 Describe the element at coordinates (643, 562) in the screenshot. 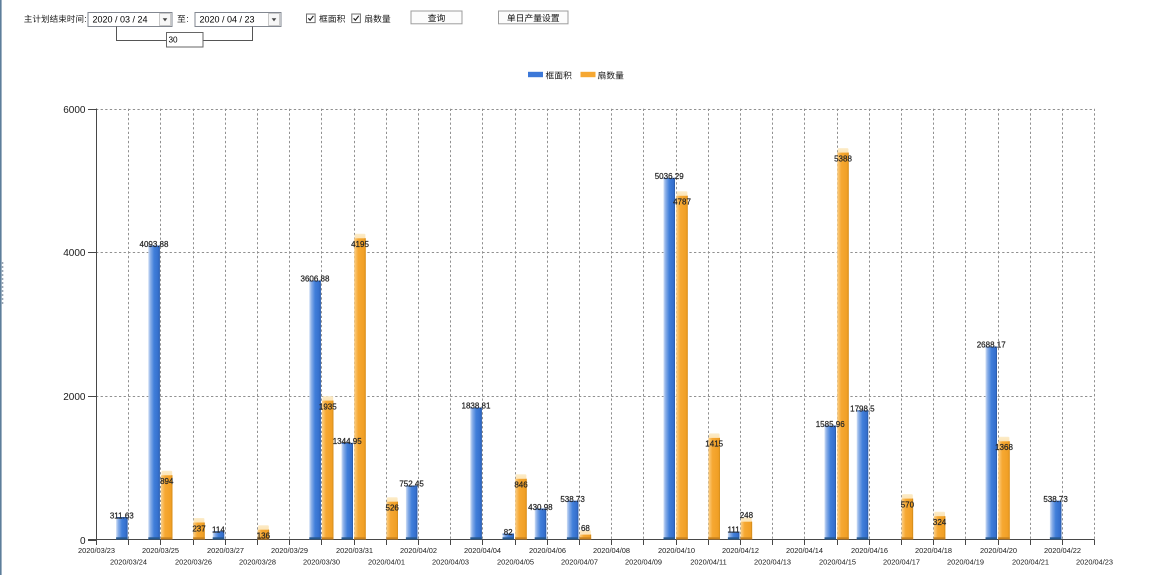

I see `svg-text: 2020/04/09` at that location.